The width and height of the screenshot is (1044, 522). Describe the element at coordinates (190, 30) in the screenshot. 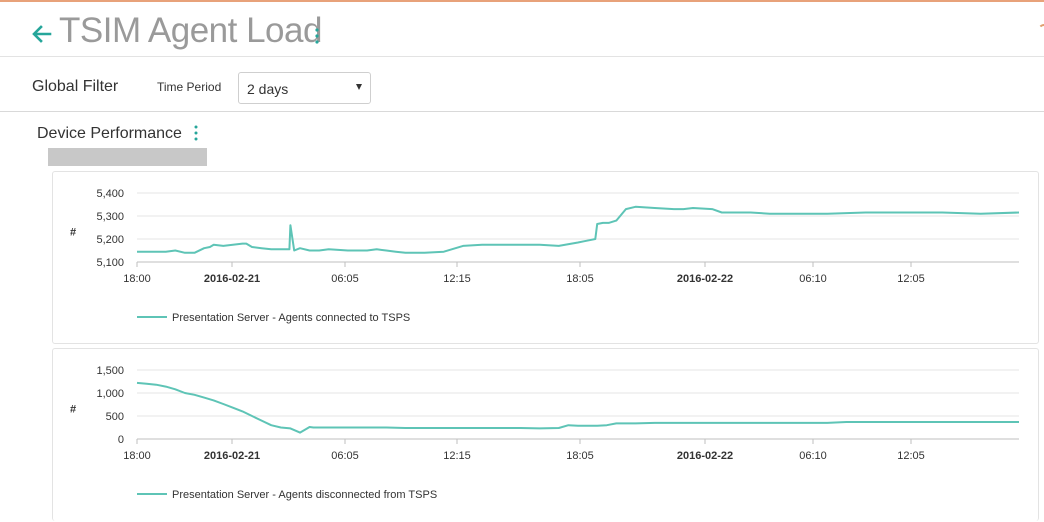

I see `page-title: TSIM Agent Load` at that location.